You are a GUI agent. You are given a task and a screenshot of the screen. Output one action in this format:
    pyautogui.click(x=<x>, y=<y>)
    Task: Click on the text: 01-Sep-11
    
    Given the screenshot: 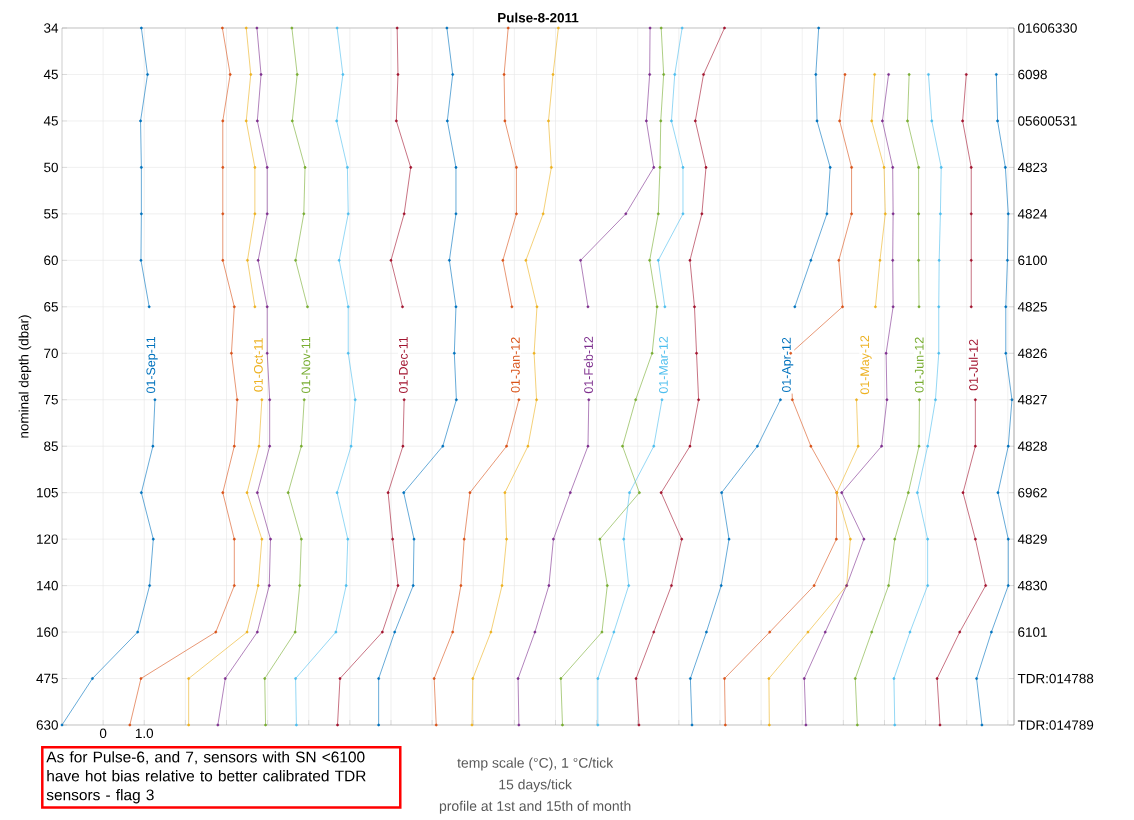 What is the action you would take?
    pyautogui.click(x=152, y=365)
    